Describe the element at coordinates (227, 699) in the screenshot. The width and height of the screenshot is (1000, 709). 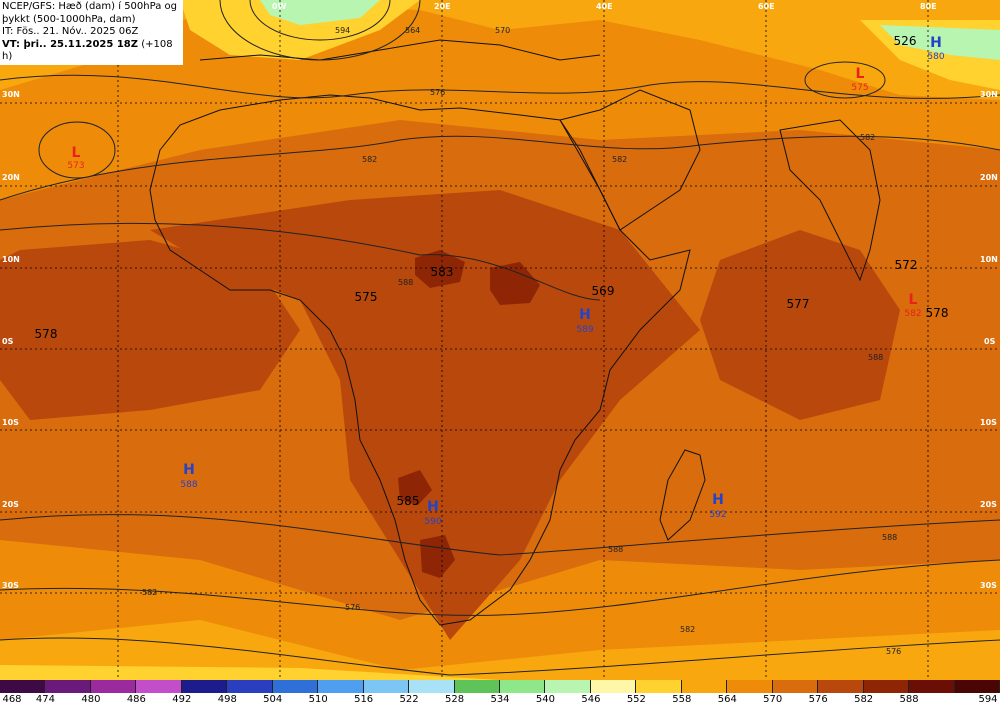
I see `legend-tick-label: 498` at that location.